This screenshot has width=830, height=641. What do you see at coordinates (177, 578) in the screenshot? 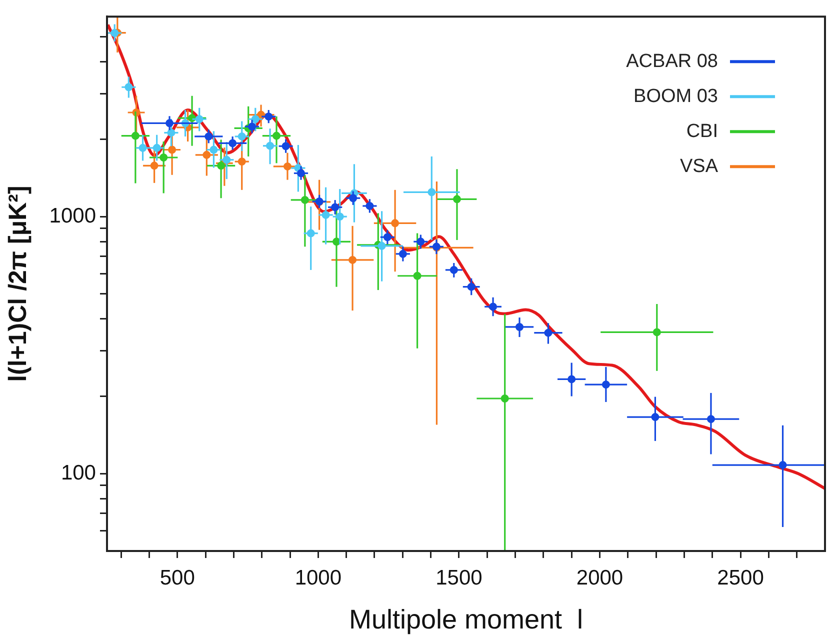
I see `x-tick-label: 500` at bounding box center [177, 578].